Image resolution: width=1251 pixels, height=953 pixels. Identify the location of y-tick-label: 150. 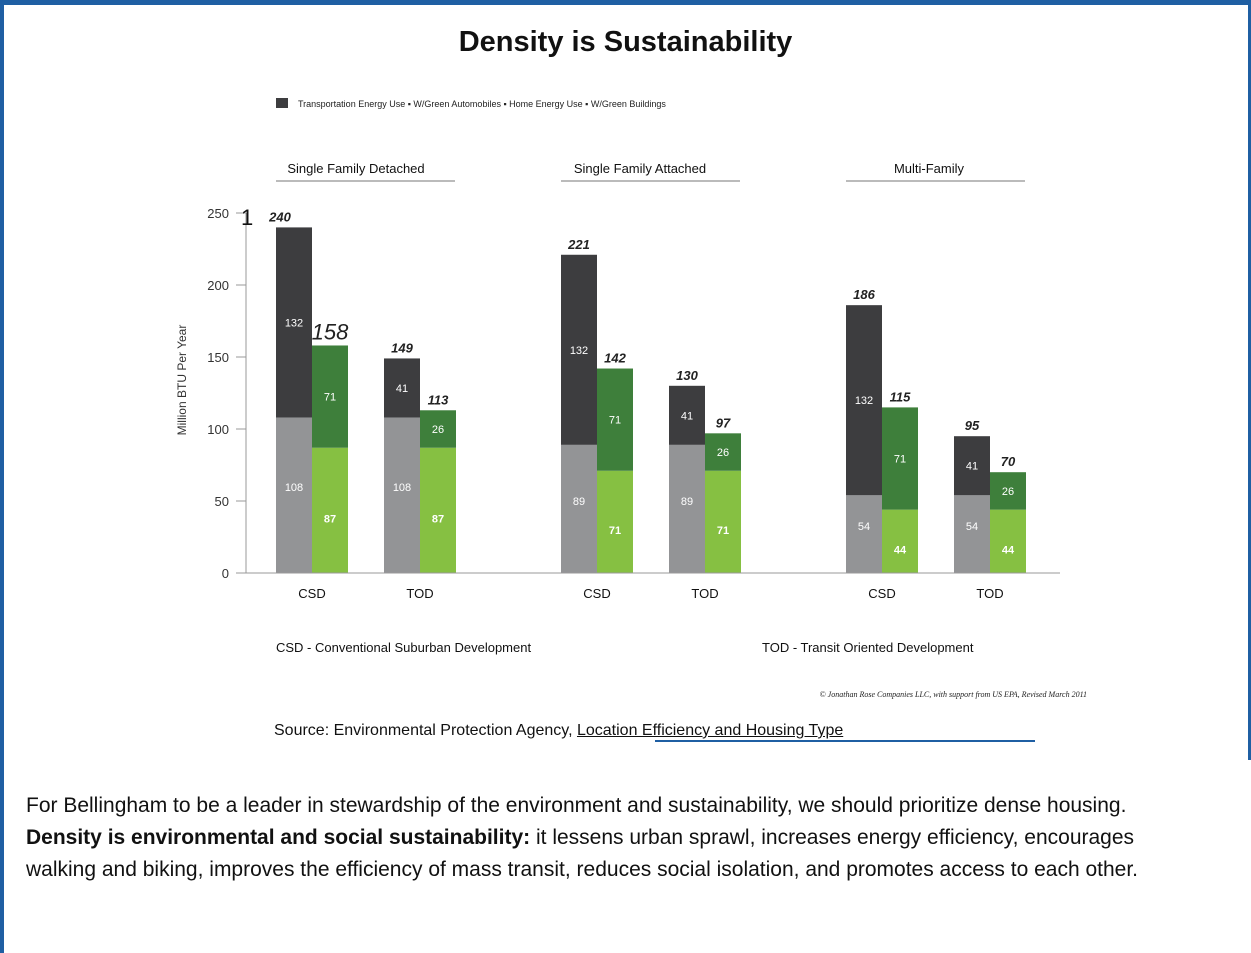
(218, 357).